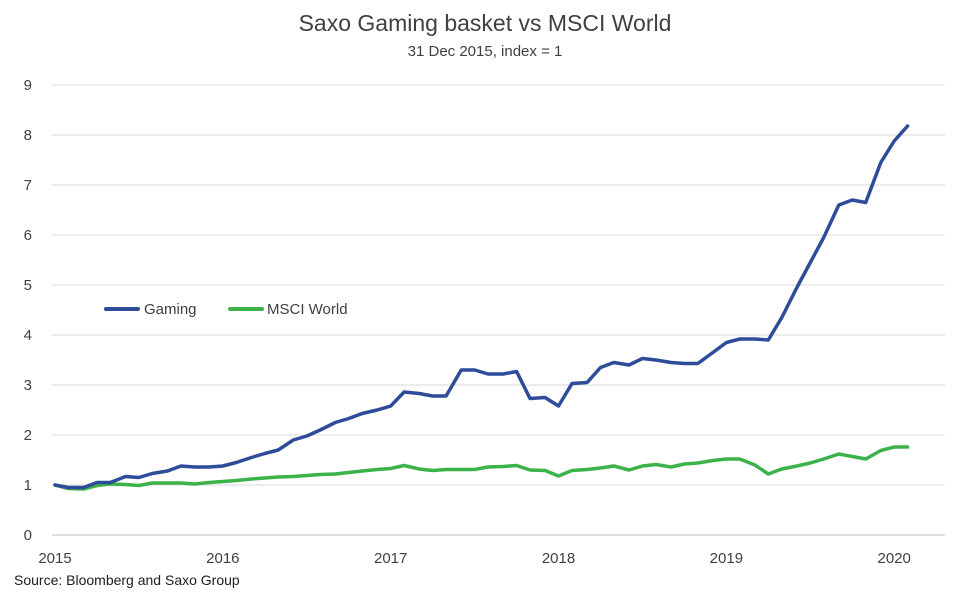 Image resolution: width=970 pixels, height=604 pixels. What do you see at coordinates (54, 558) in the screenshot?
I see `x-tick-label: 2015` at bounding box center [54, 558].